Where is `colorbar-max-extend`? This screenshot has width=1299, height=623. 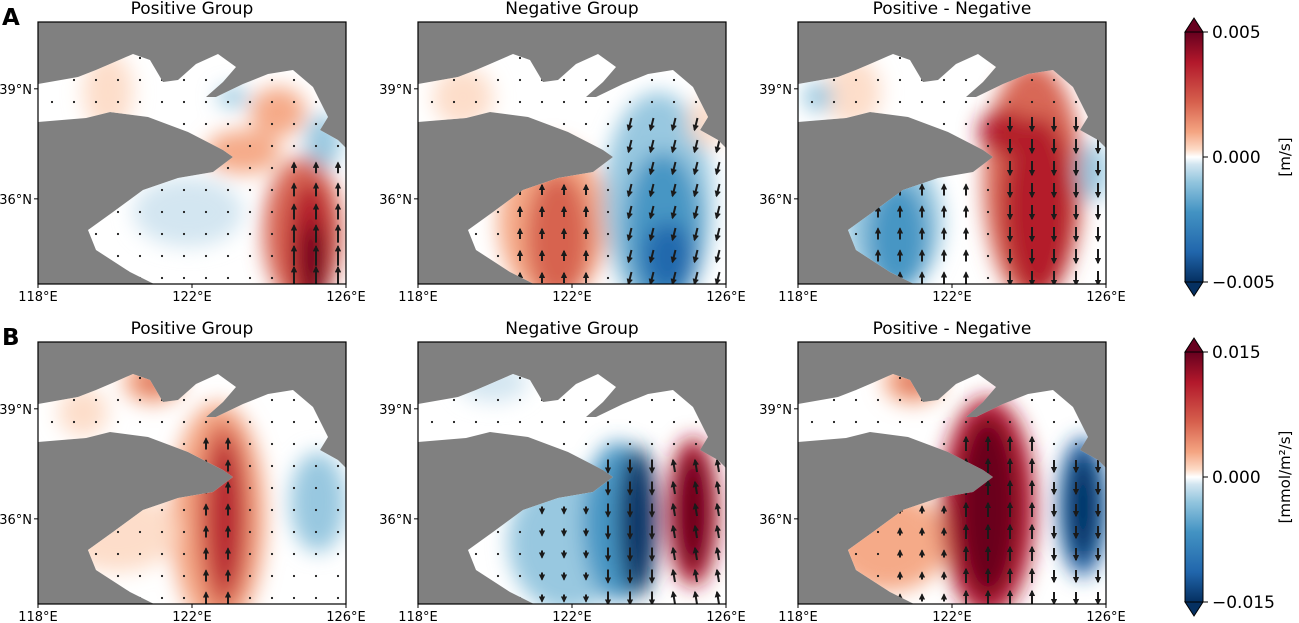 colorbar-max-extend is located at coordinates (1194, 345).